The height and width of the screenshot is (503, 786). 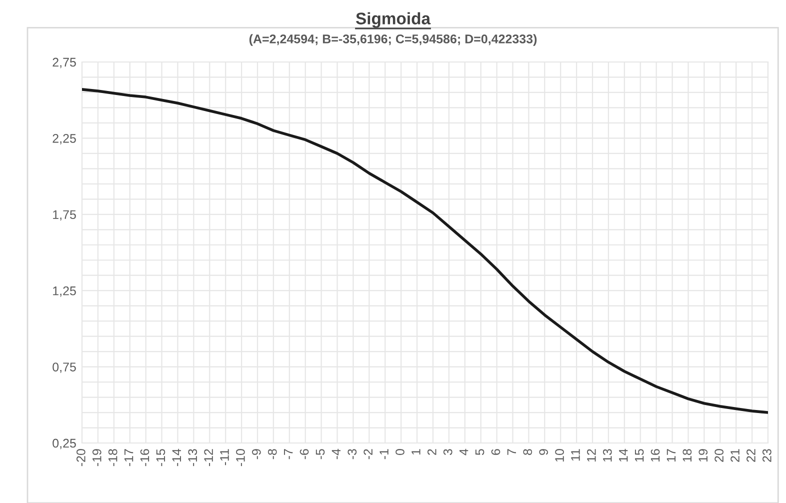 I want to click on x-tick-label: -20, so click(x=81, y=457).